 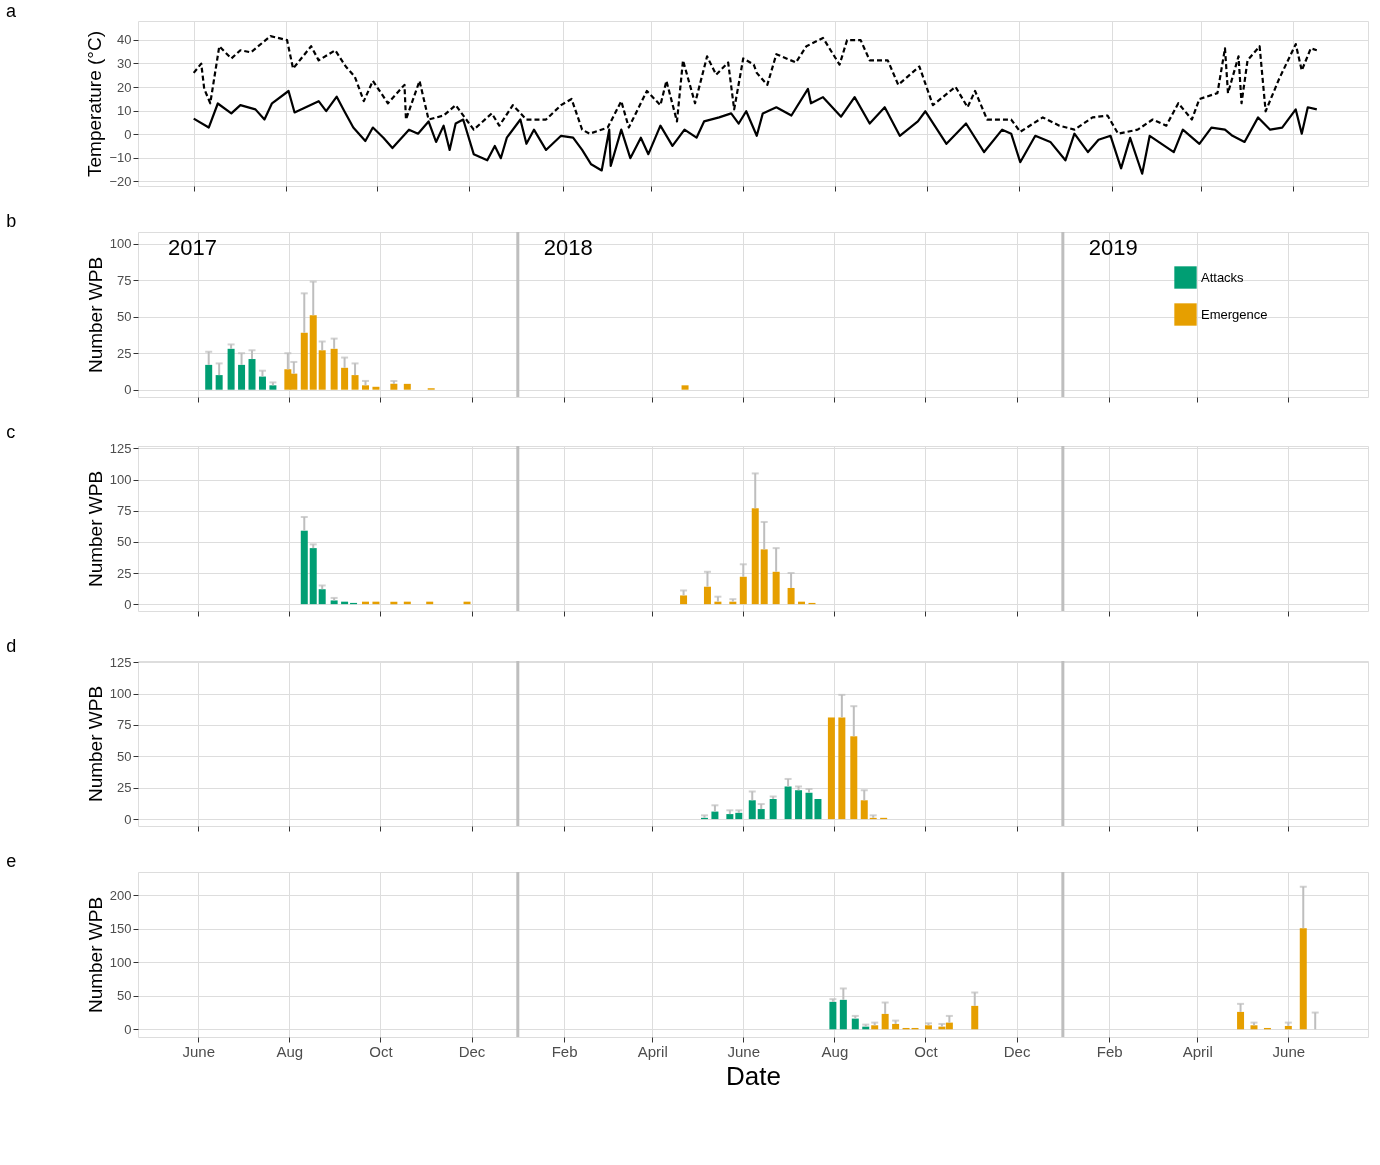 I want to click on chart-title: e, so click(x=11, y=860).